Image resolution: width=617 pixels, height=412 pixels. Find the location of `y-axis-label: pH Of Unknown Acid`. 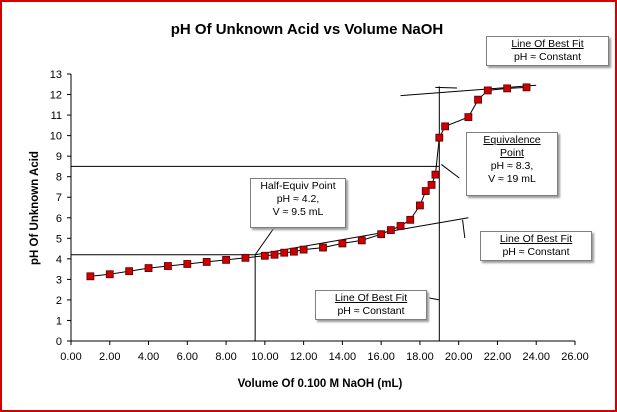

y-axis-label: pH Of Unknown Acid is located at coordinates (35, 208).